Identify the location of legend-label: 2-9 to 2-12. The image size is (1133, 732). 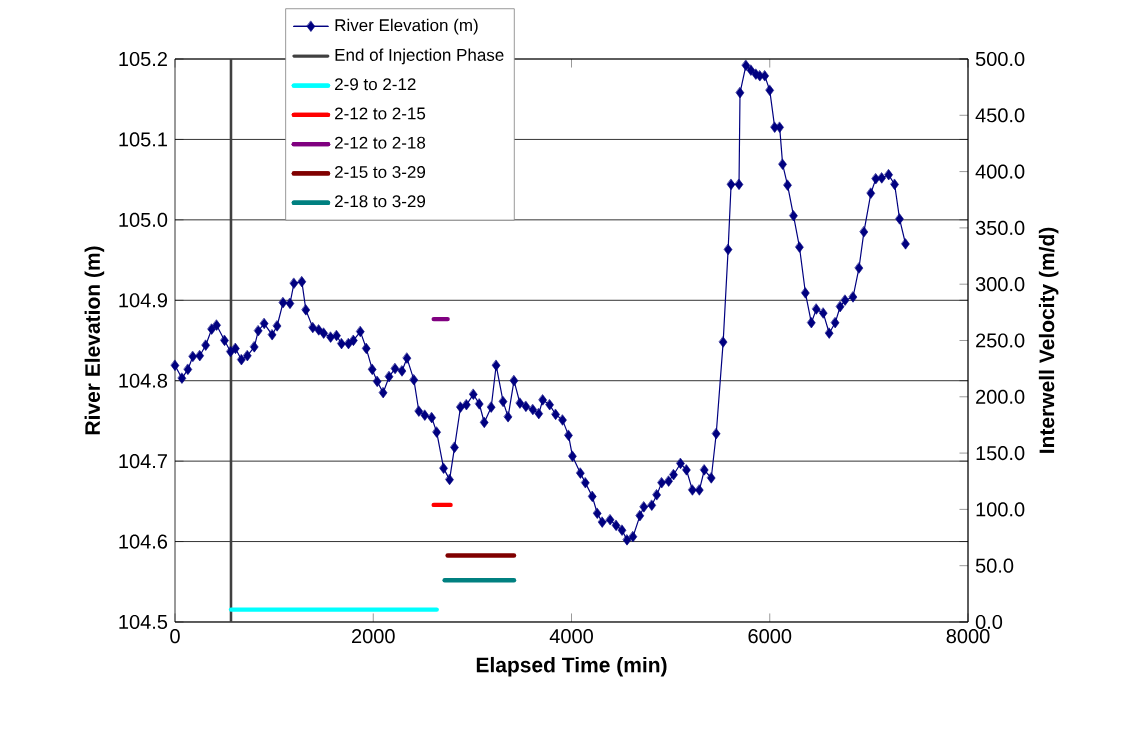
(375, 84).